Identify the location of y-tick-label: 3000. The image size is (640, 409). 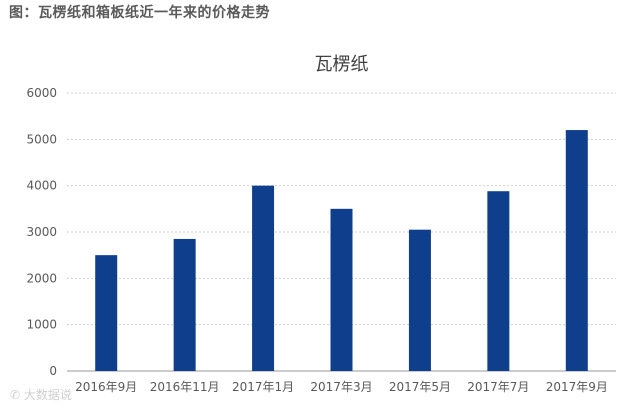
(41, 232).